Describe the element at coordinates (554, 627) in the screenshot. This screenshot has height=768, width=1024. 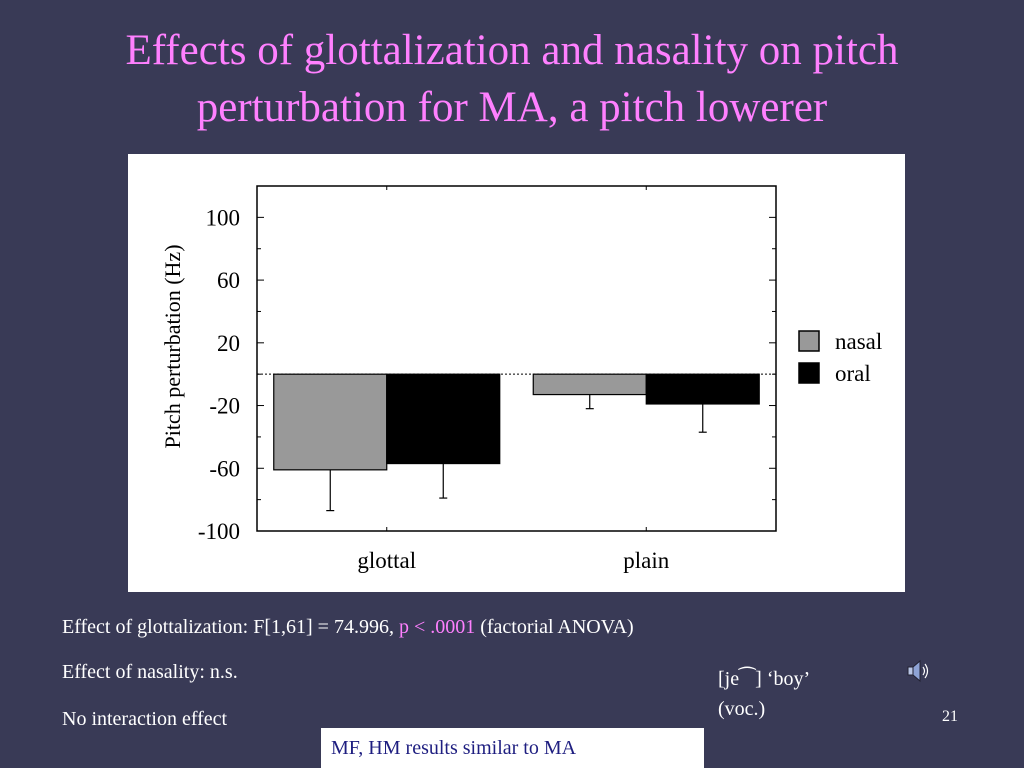
I see `glottal-suffix: (factorial ANOVA)` at that location.